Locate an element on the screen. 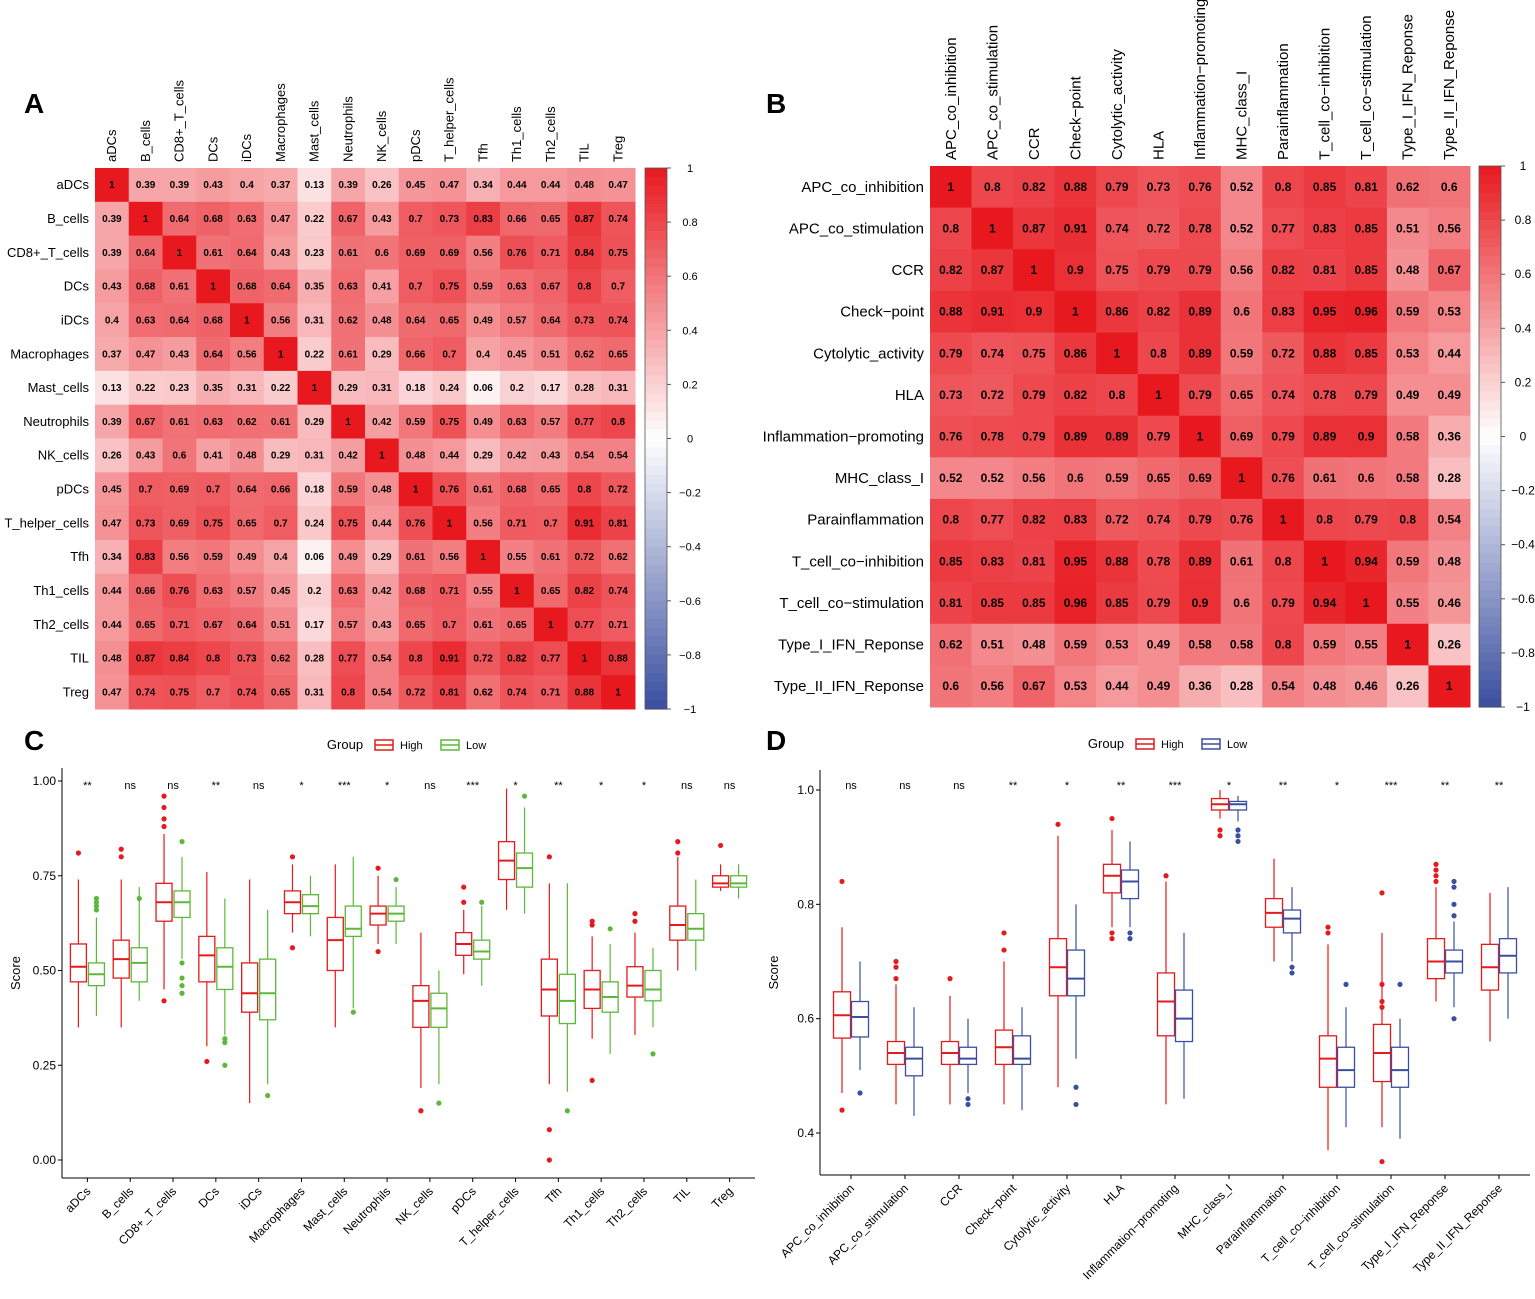 The height and width of the screenshot is (1299, 1535). cell-value: 0.83 is located at coordinates (1325, 228).